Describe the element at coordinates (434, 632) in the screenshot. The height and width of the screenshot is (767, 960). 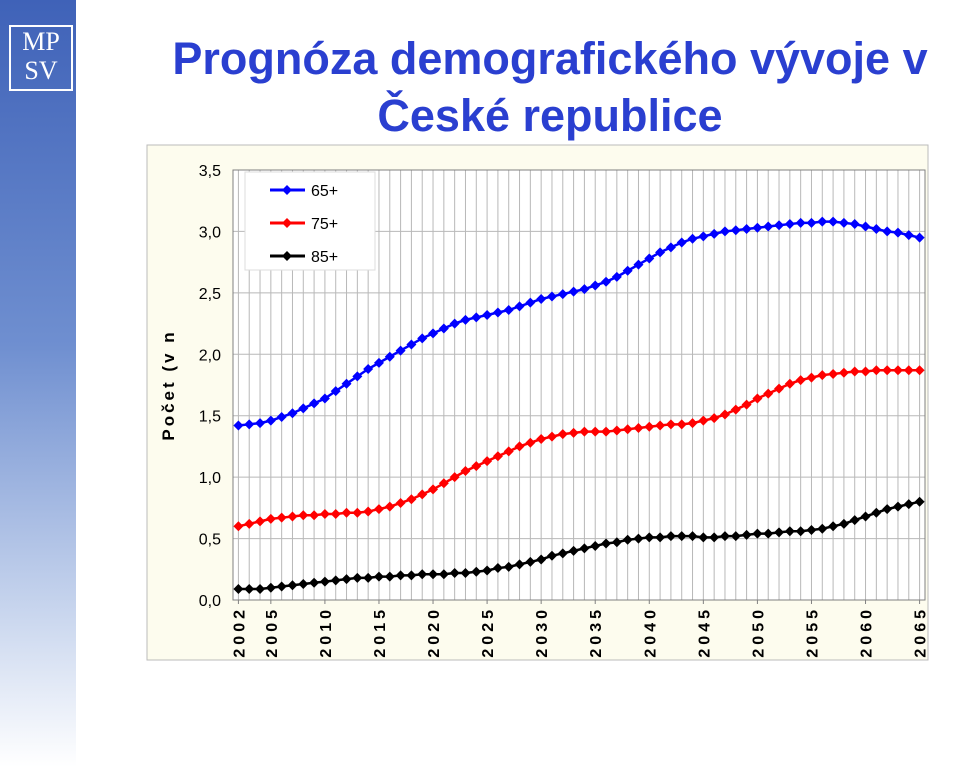
I see `x-tick-label: 2020` at that location.